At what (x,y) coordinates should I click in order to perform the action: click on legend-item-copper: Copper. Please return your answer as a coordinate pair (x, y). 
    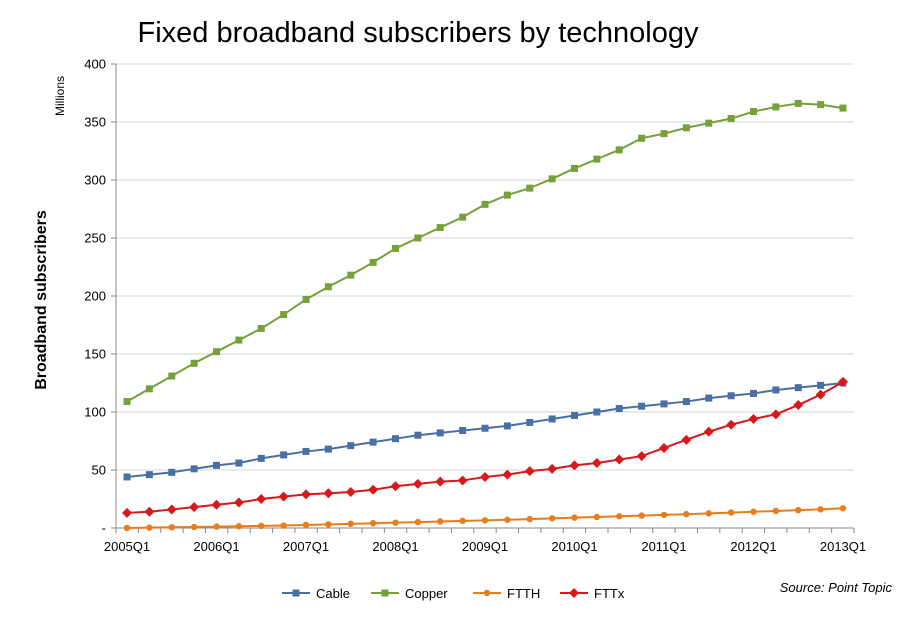
    Looking at the image, I should click on (409, 593).